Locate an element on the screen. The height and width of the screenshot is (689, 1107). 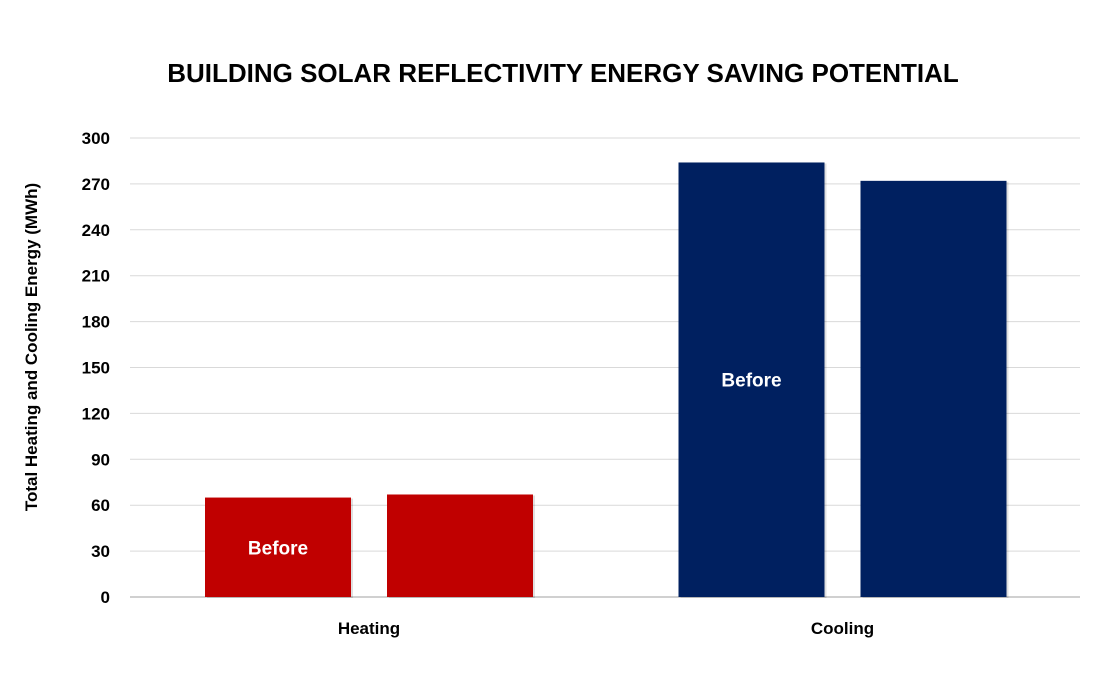
bar-cooling-before is located at coordinates (751, 380).